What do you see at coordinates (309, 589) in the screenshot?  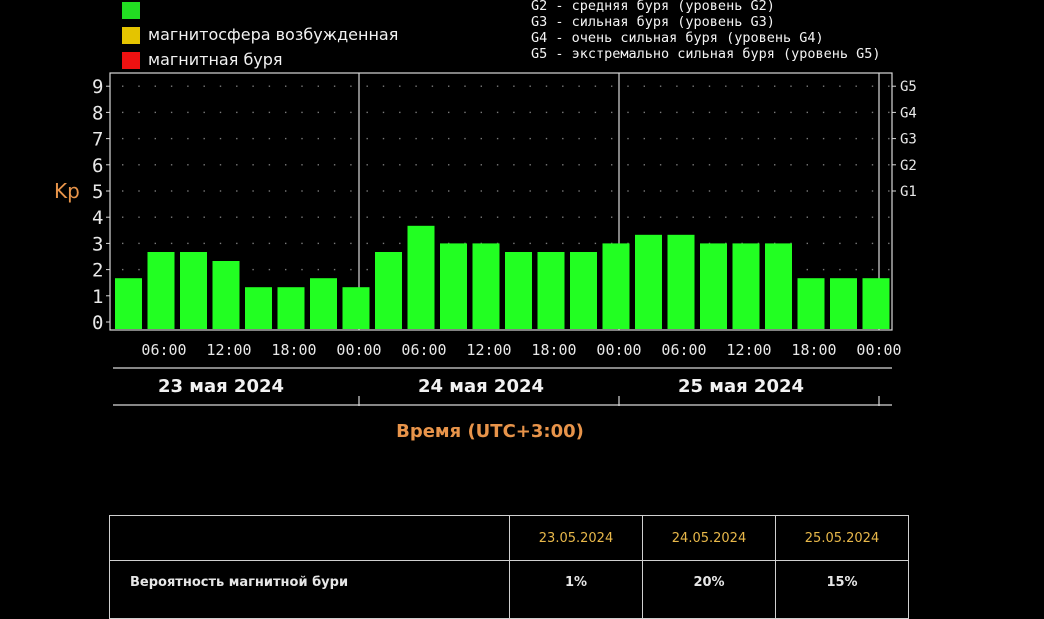 I see `forecast-row-label: Вероятность магнитной бури` at bounding box center [309, 589].